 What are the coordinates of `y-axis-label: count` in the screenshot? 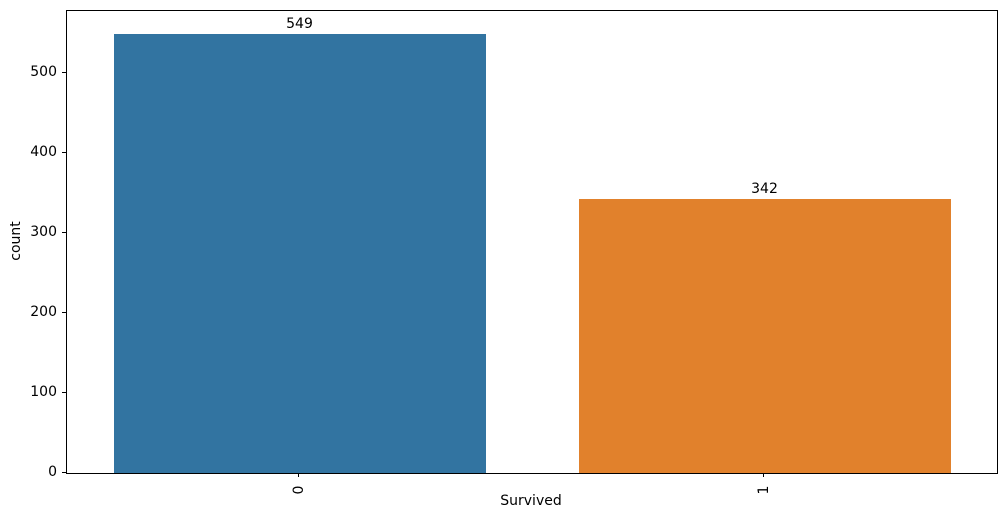 It's located at (16, 241).